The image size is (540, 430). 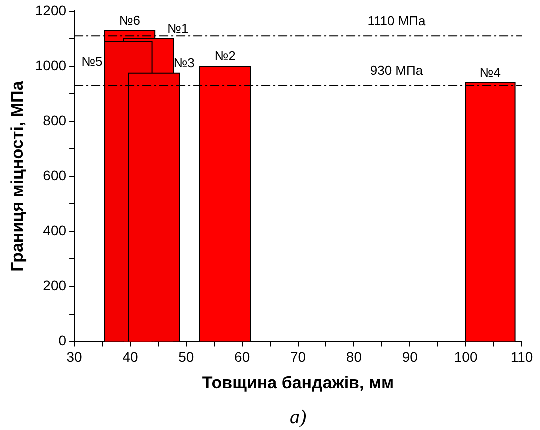 What do you see at coordinates (55, 230) in the screenshot?
I see `y-tick-label: 400` at bounding box center [55, 230].